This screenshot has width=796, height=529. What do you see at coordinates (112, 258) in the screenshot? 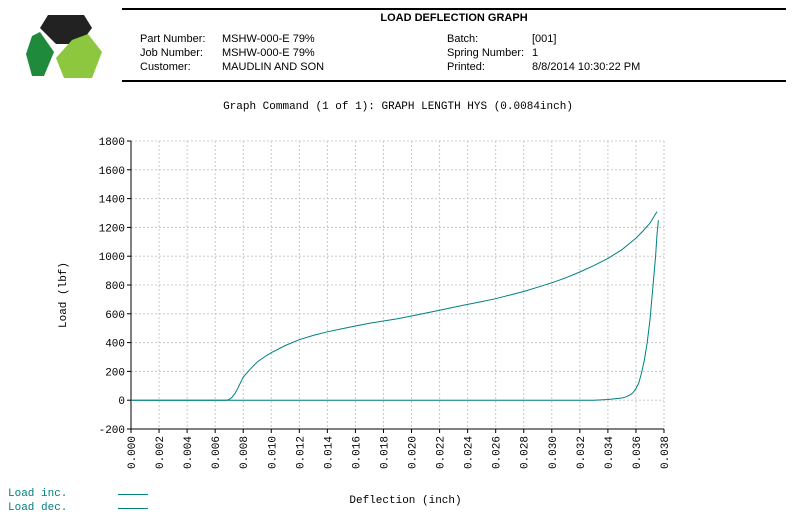
I see `y-tick-label: 1000` at bounding box center [112, 258].